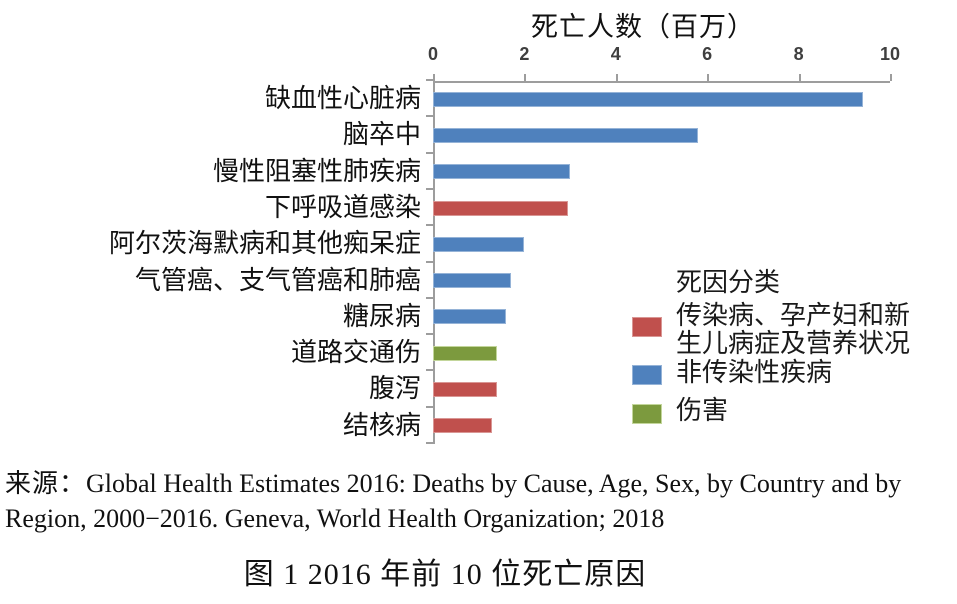 The height and width of the screenshot is (604, 957). I want to click on category-label: 脑卒中, so click(381, 135).